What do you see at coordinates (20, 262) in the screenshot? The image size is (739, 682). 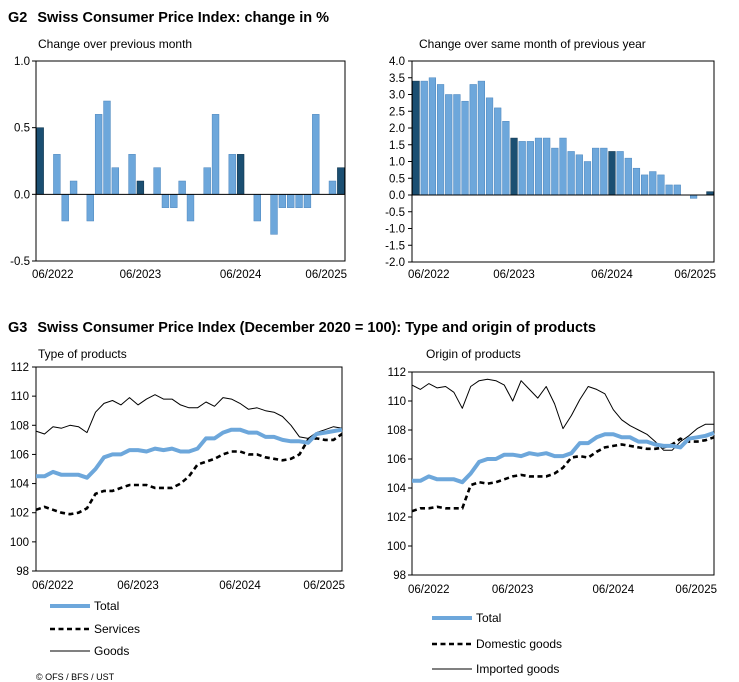 I see `mom-y-tick-label: -0.5` at bounding box center [20, 262].